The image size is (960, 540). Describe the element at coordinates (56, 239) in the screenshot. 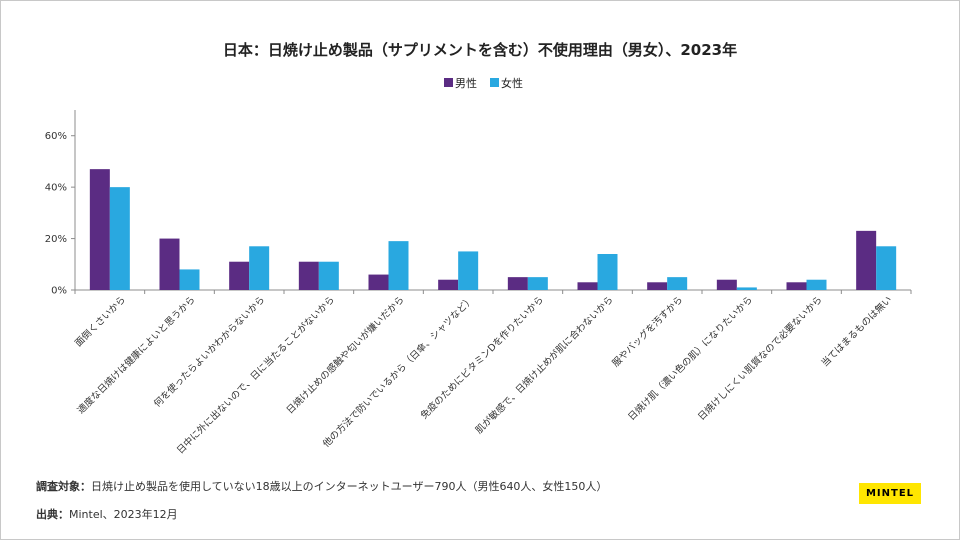

I see `y-tick-label: 20%` at that location.